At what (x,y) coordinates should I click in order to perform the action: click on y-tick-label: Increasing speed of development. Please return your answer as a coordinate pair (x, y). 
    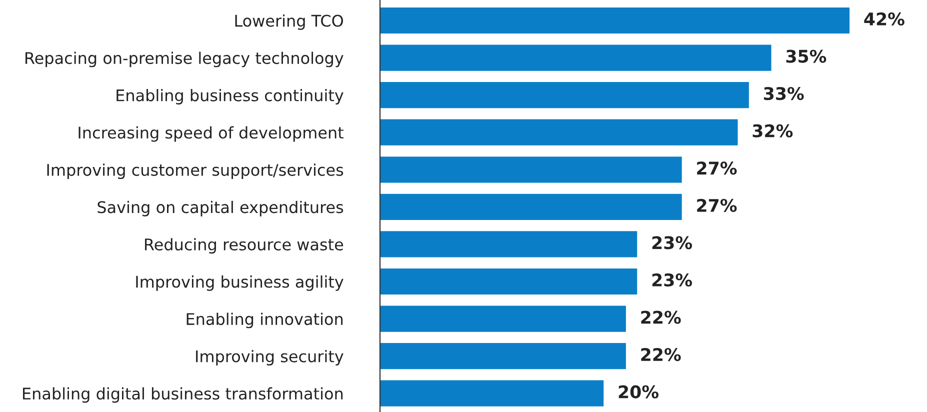
    Looking at the image, I should click on (211, 134).